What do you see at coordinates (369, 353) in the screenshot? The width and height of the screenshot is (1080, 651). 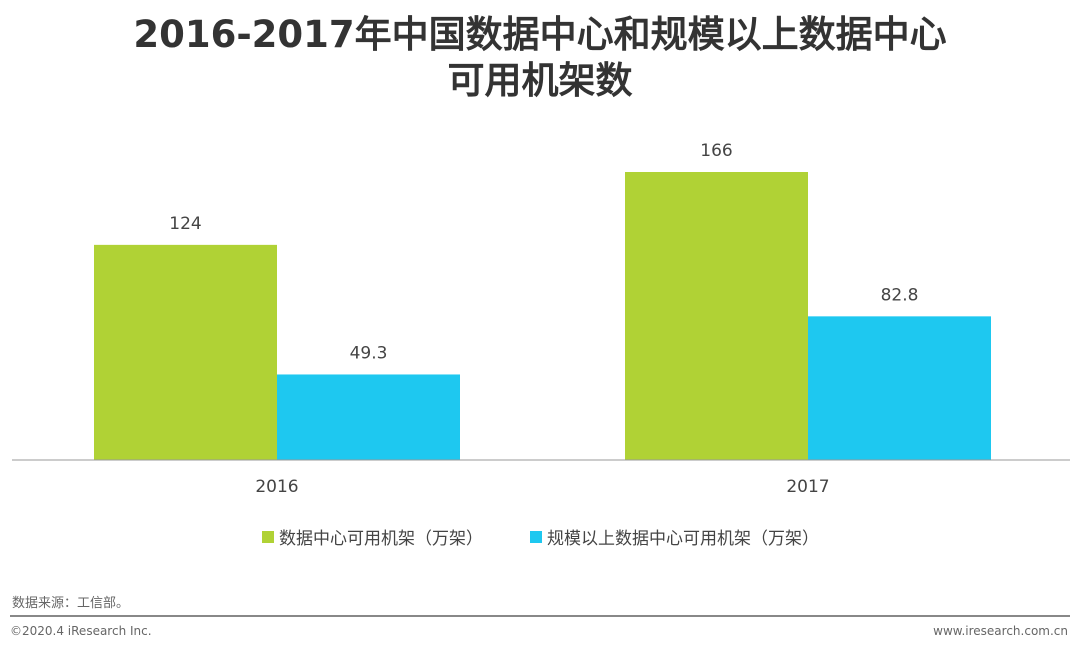 I see `data-label: 49.3` at bounding box center [369, 353].